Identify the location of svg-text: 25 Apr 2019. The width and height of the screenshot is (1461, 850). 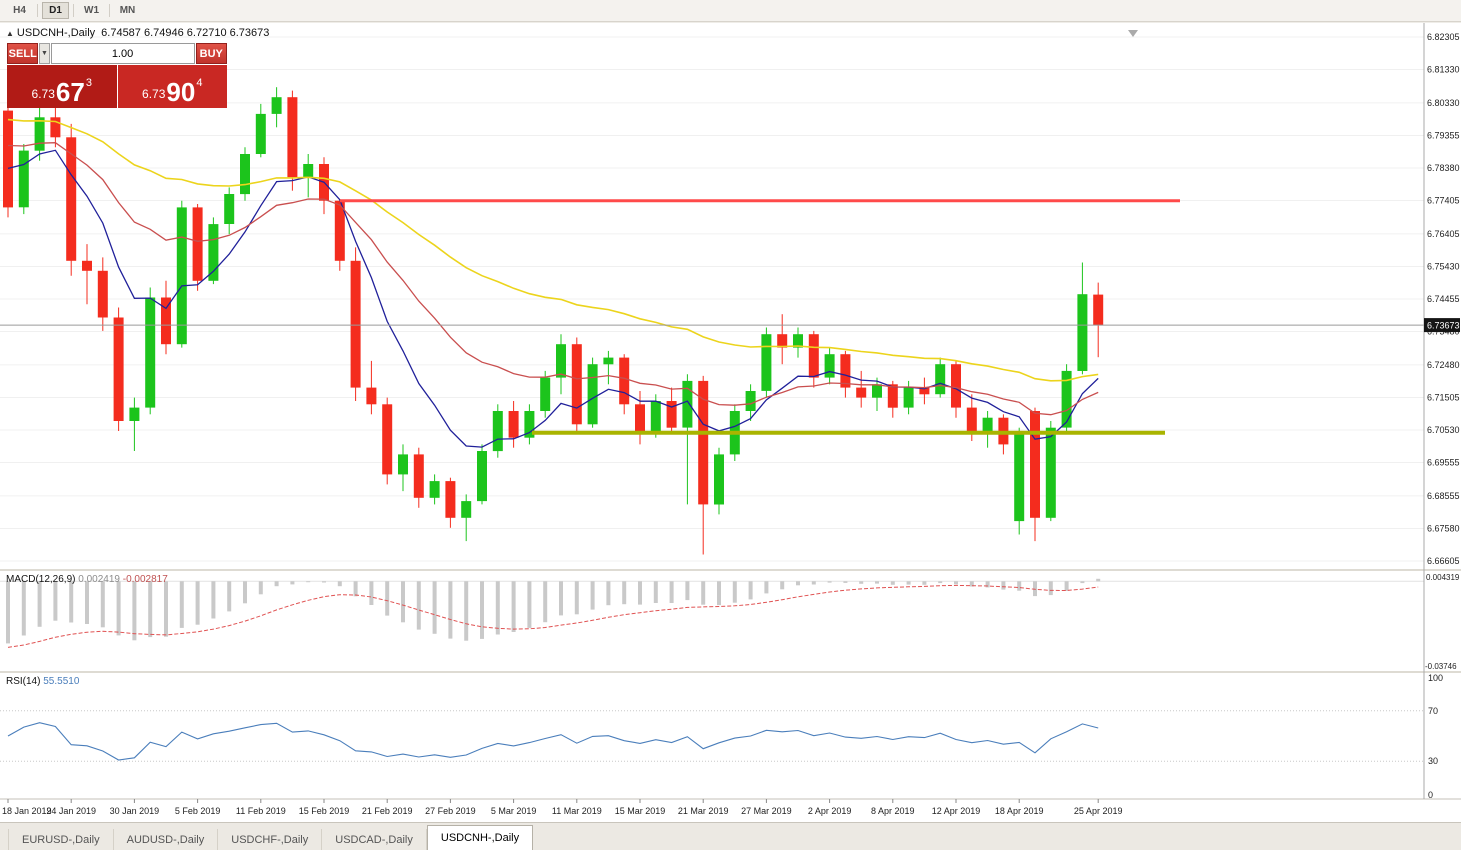
(1098, 811).